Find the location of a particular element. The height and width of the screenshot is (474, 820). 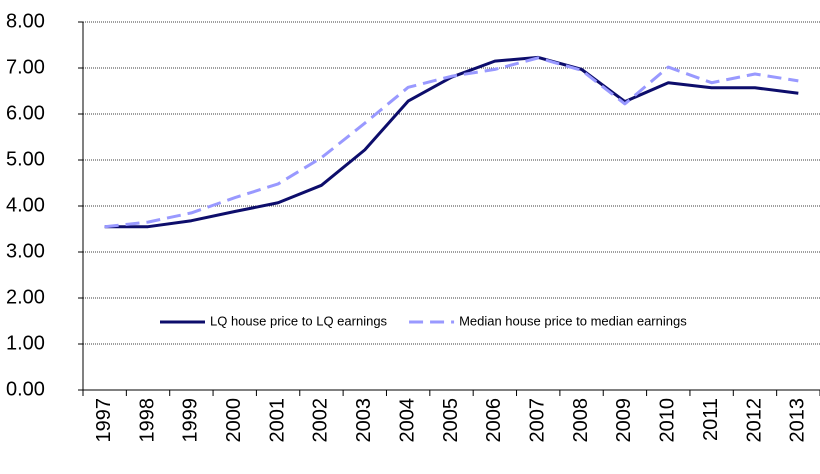

x-tick-label: 2000 is located at coordinates (234, 420).